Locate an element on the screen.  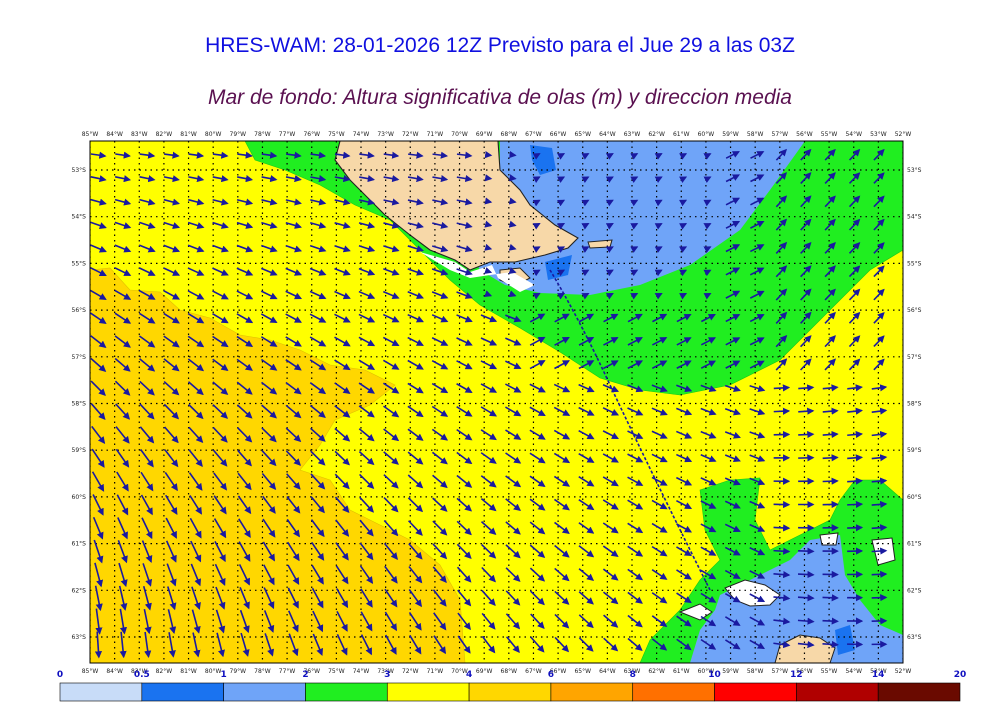
lon-tick-bottom: 78°W is located at coordinates (262, 671).